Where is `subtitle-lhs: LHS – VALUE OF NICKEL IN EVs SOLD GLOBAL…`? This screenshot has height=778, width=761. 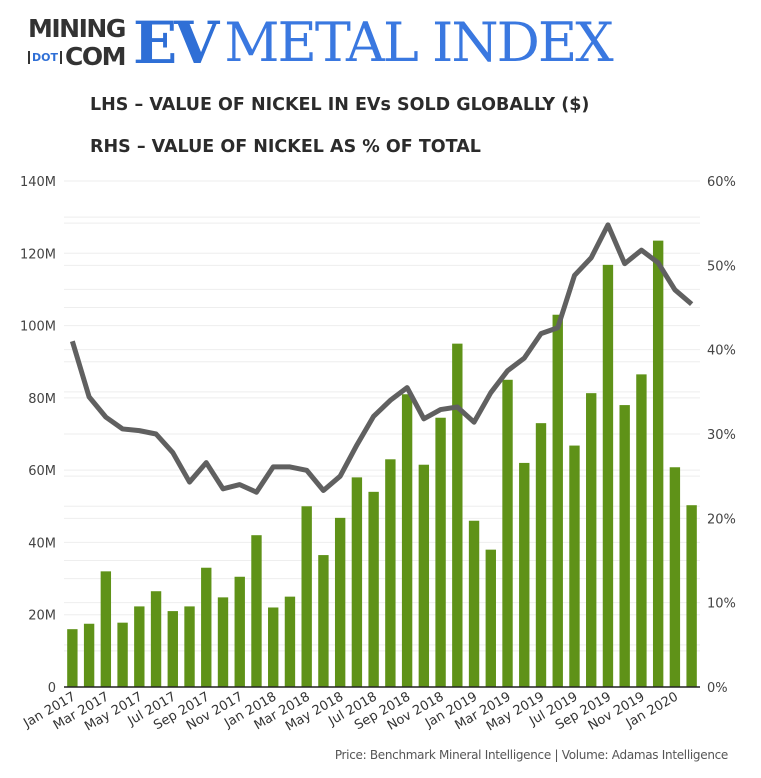
subtitle-lhs: LHS – VALUE OF NICKEL IN EVs SOLD GLOBAL… is located at coordinates (340, 105).